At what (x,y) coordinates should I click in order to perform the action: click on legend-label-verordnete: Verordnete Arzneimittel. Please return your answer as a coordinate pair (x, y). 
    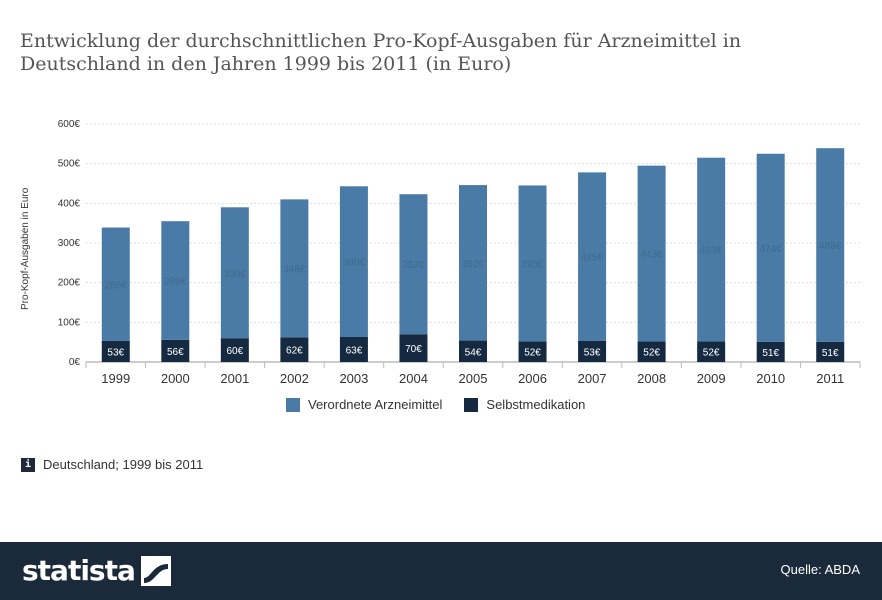
    Looking at the image, I should click on (375, 404).